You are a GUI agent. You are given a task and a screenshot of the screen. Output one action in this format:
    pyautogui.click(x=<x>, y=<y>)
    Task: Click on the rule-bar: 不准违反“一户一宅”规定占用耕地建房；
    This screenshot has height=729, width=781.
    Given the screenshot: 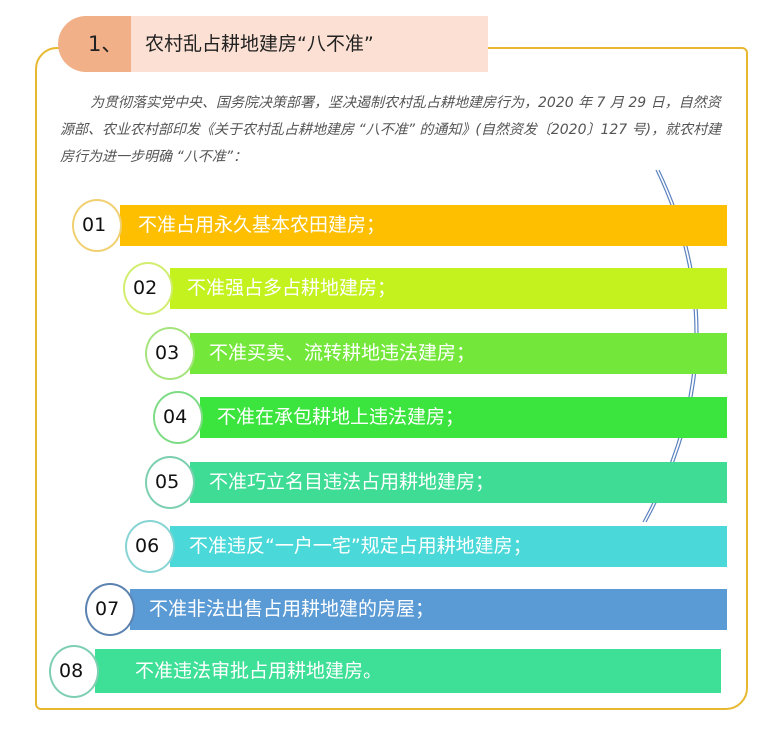 What is the action you would take?
    pyautogui.click(x=448, y=546)
    